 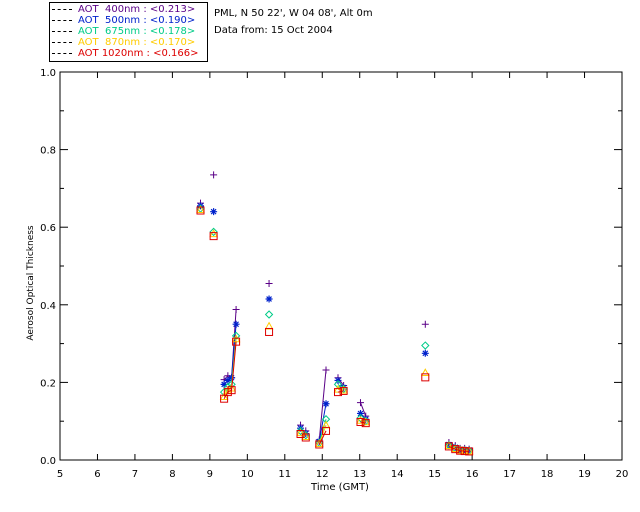 I want to click on legend-label-1020: AOT 1020nm : <0.166>, so click(x=138, y=53).